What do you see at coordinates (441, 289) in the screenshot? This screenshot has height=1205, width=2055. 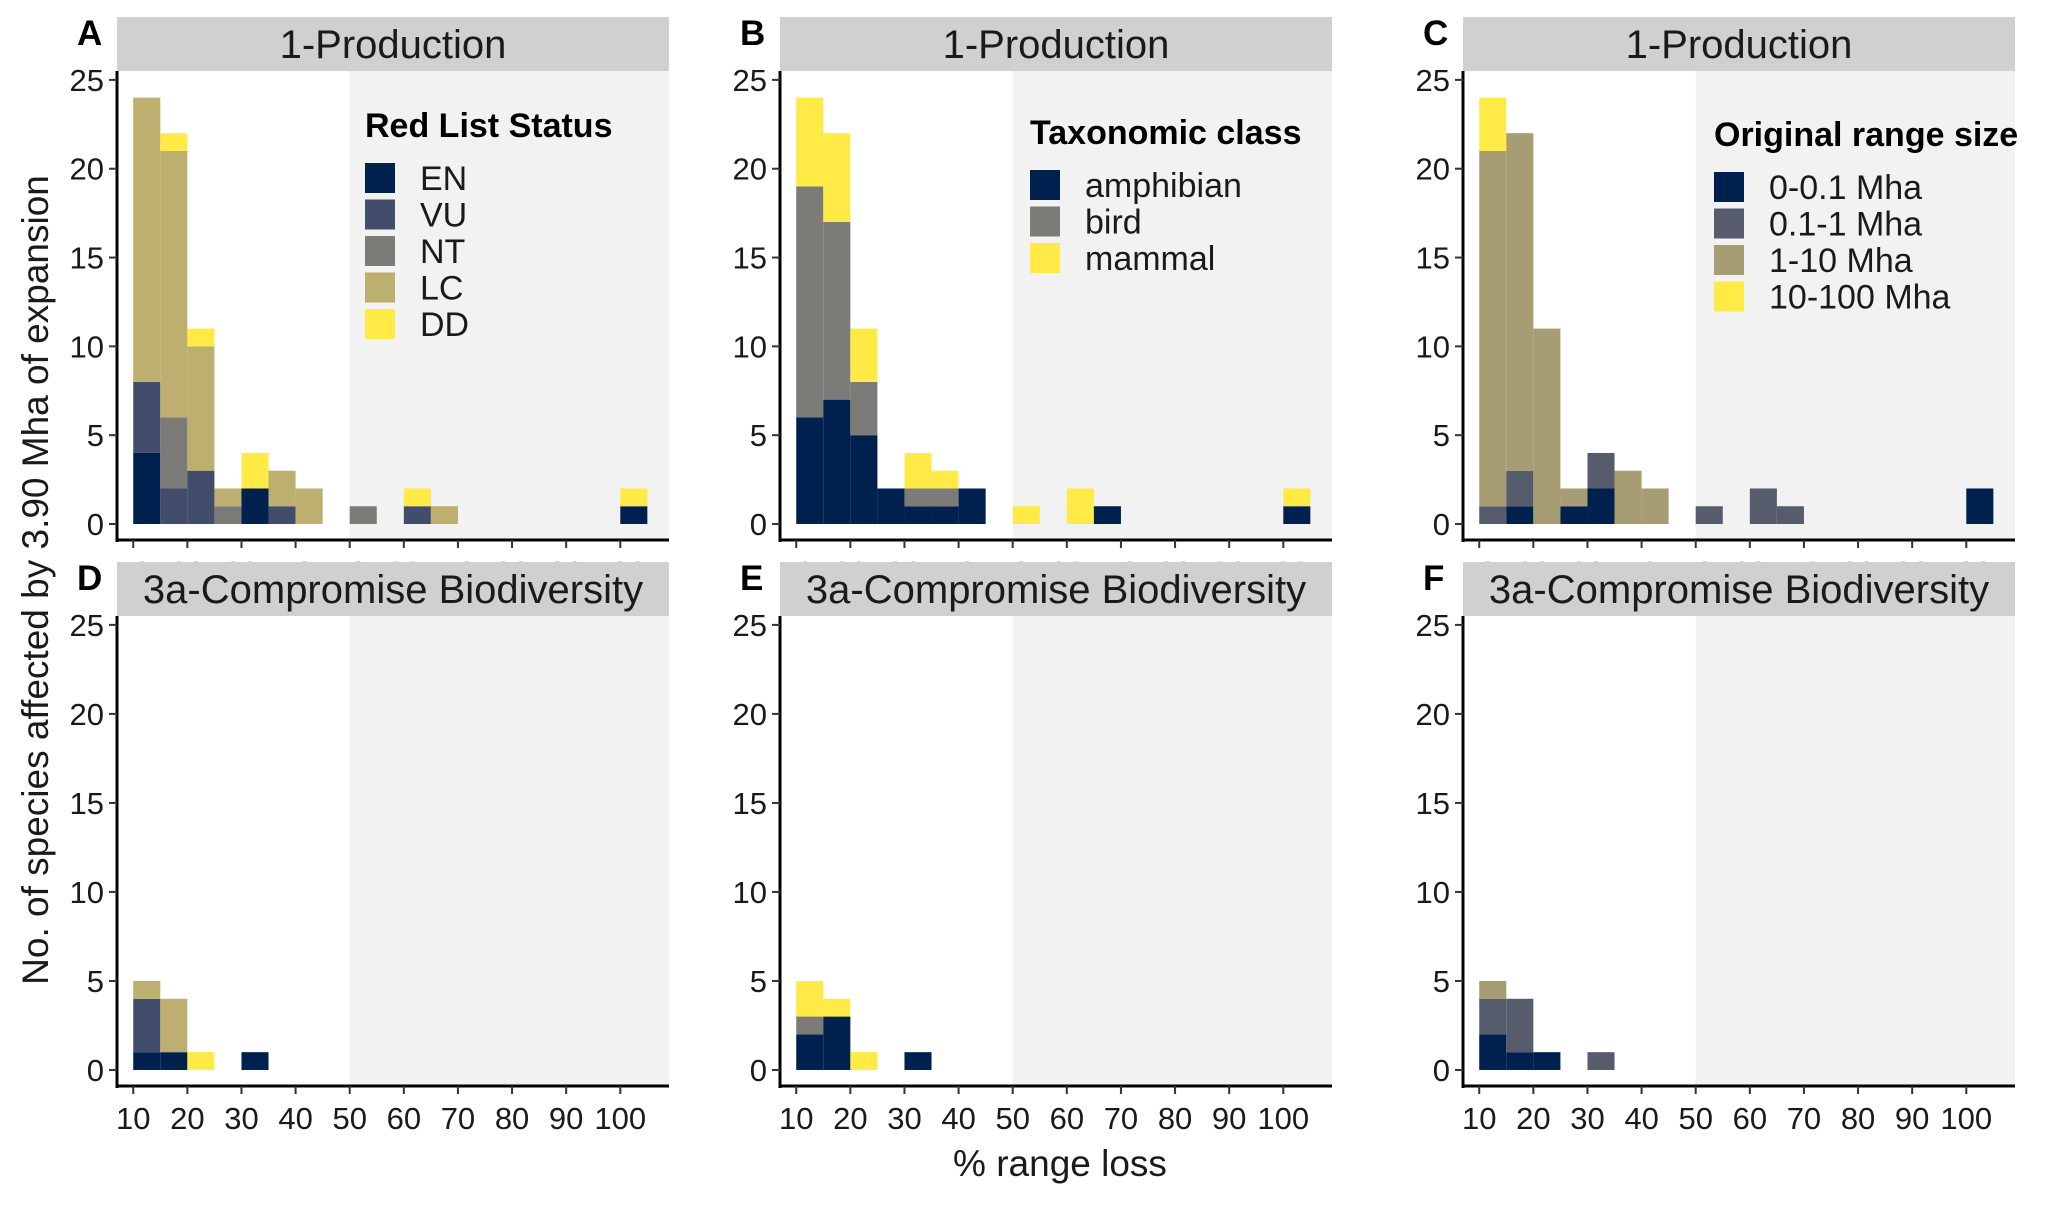 I see `legend-label: LC` at bounding box center [441, 289].